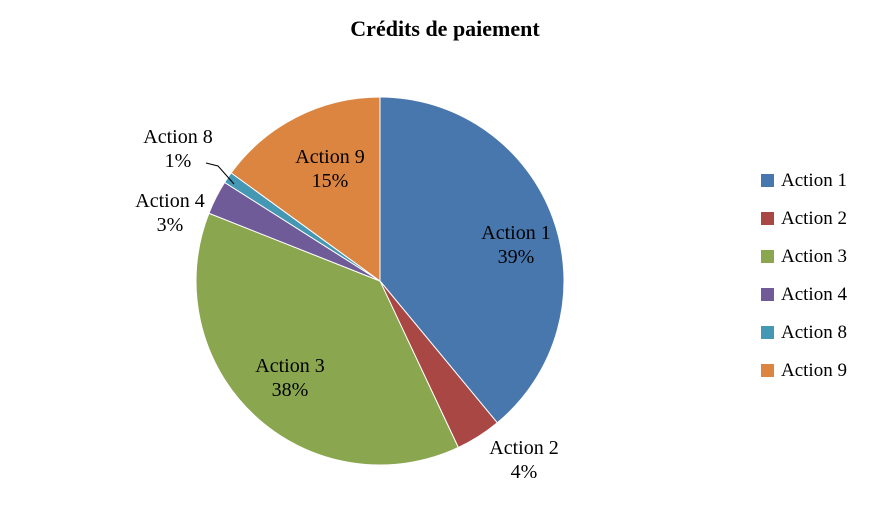 This screenshot has height=517, width=886. Describe the element at coordinates (814, 332) in the screenshot. I see `legend-label: Action 8` at that location.